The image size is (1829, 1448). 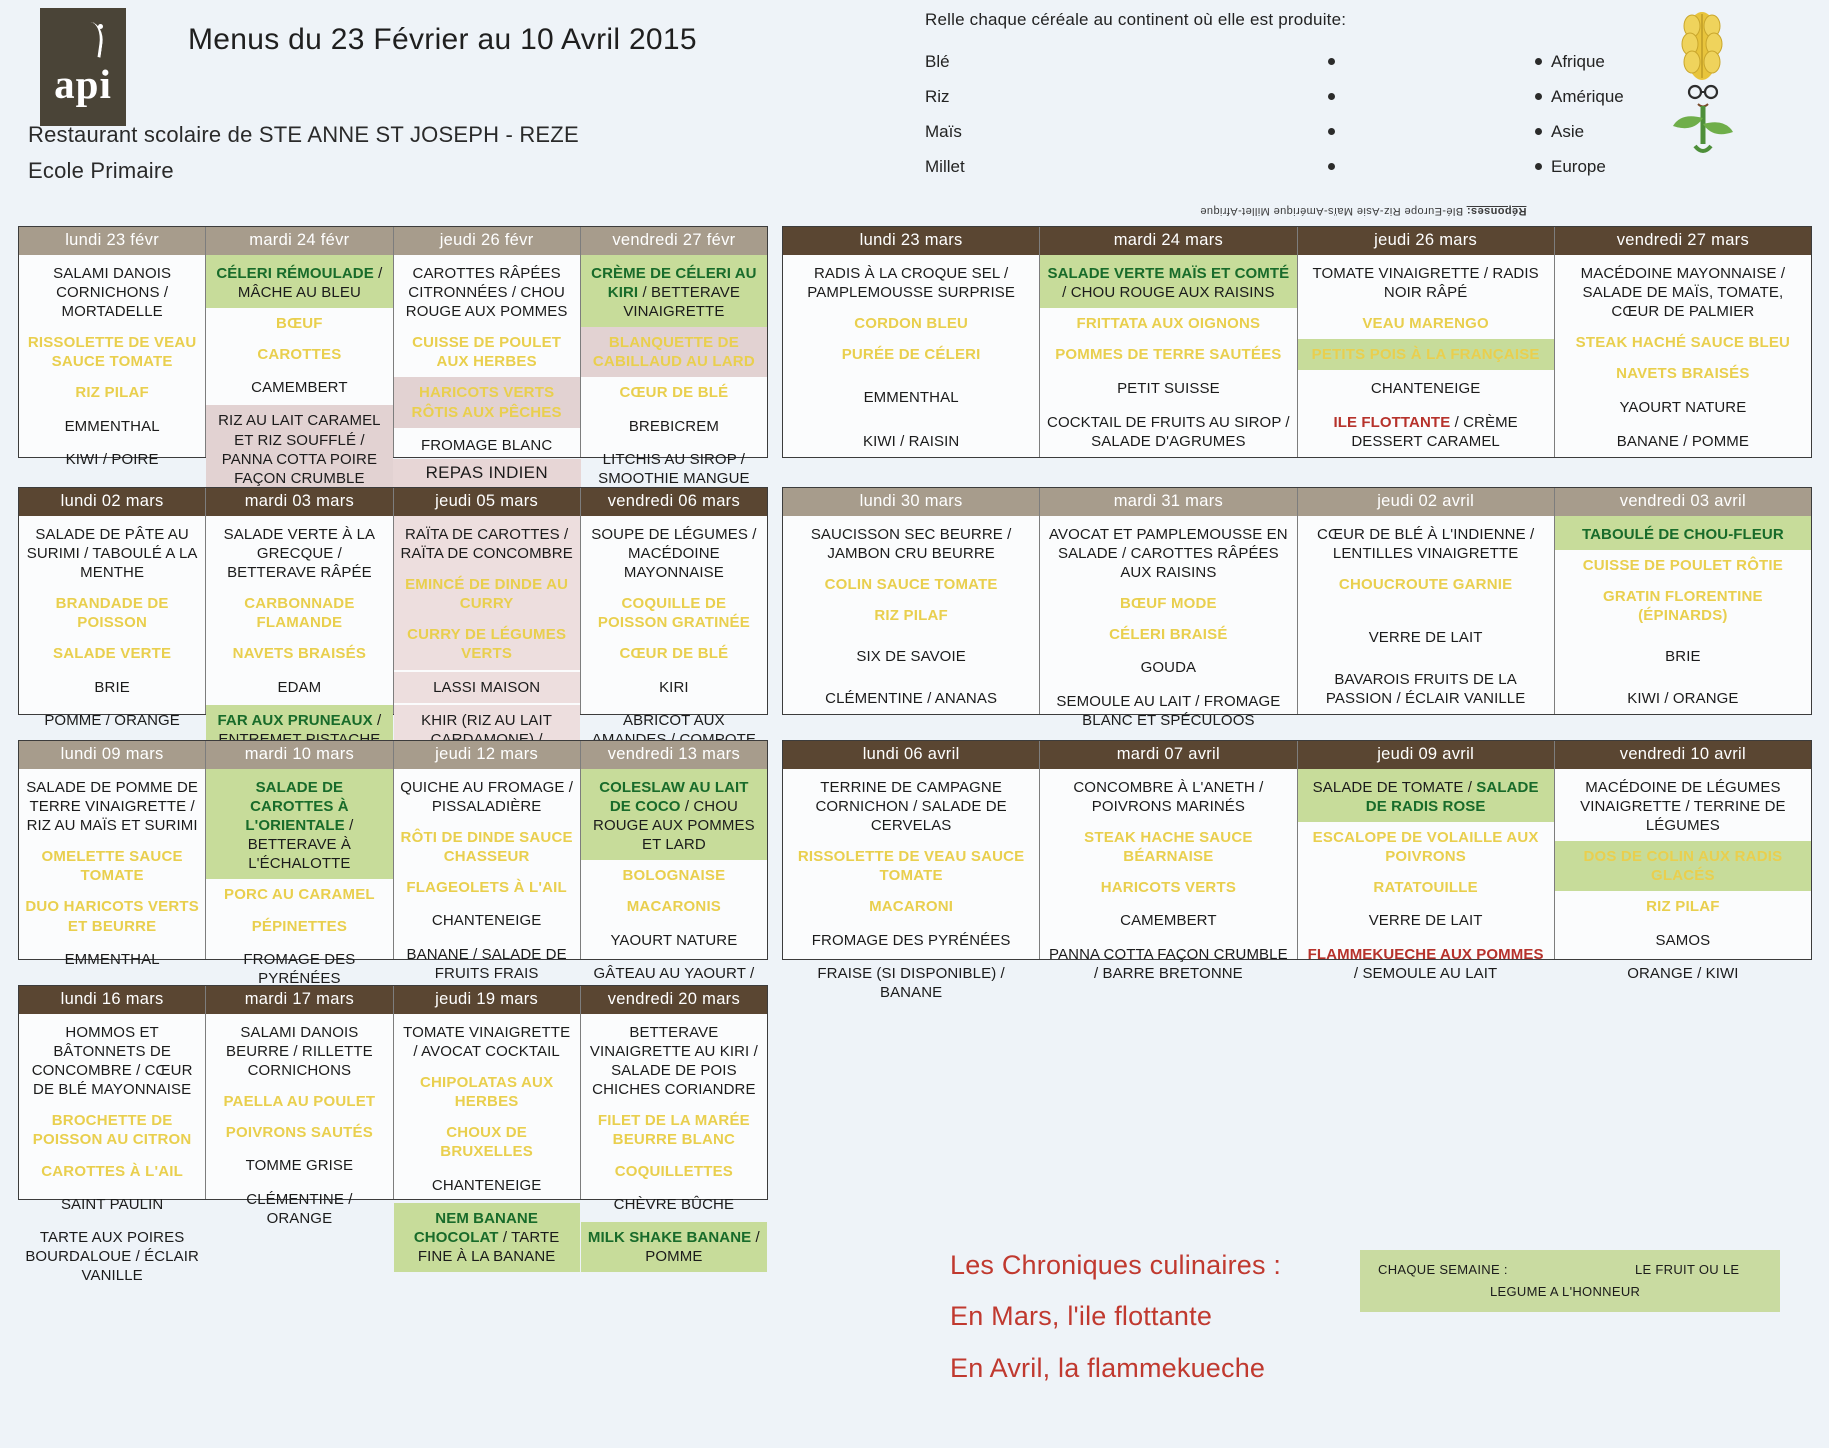 What do you see at coordinates (299, 1166) in the screenshot?
I see `menu-fromage: TOMME GRISE` at bounding box center [299, 1166].